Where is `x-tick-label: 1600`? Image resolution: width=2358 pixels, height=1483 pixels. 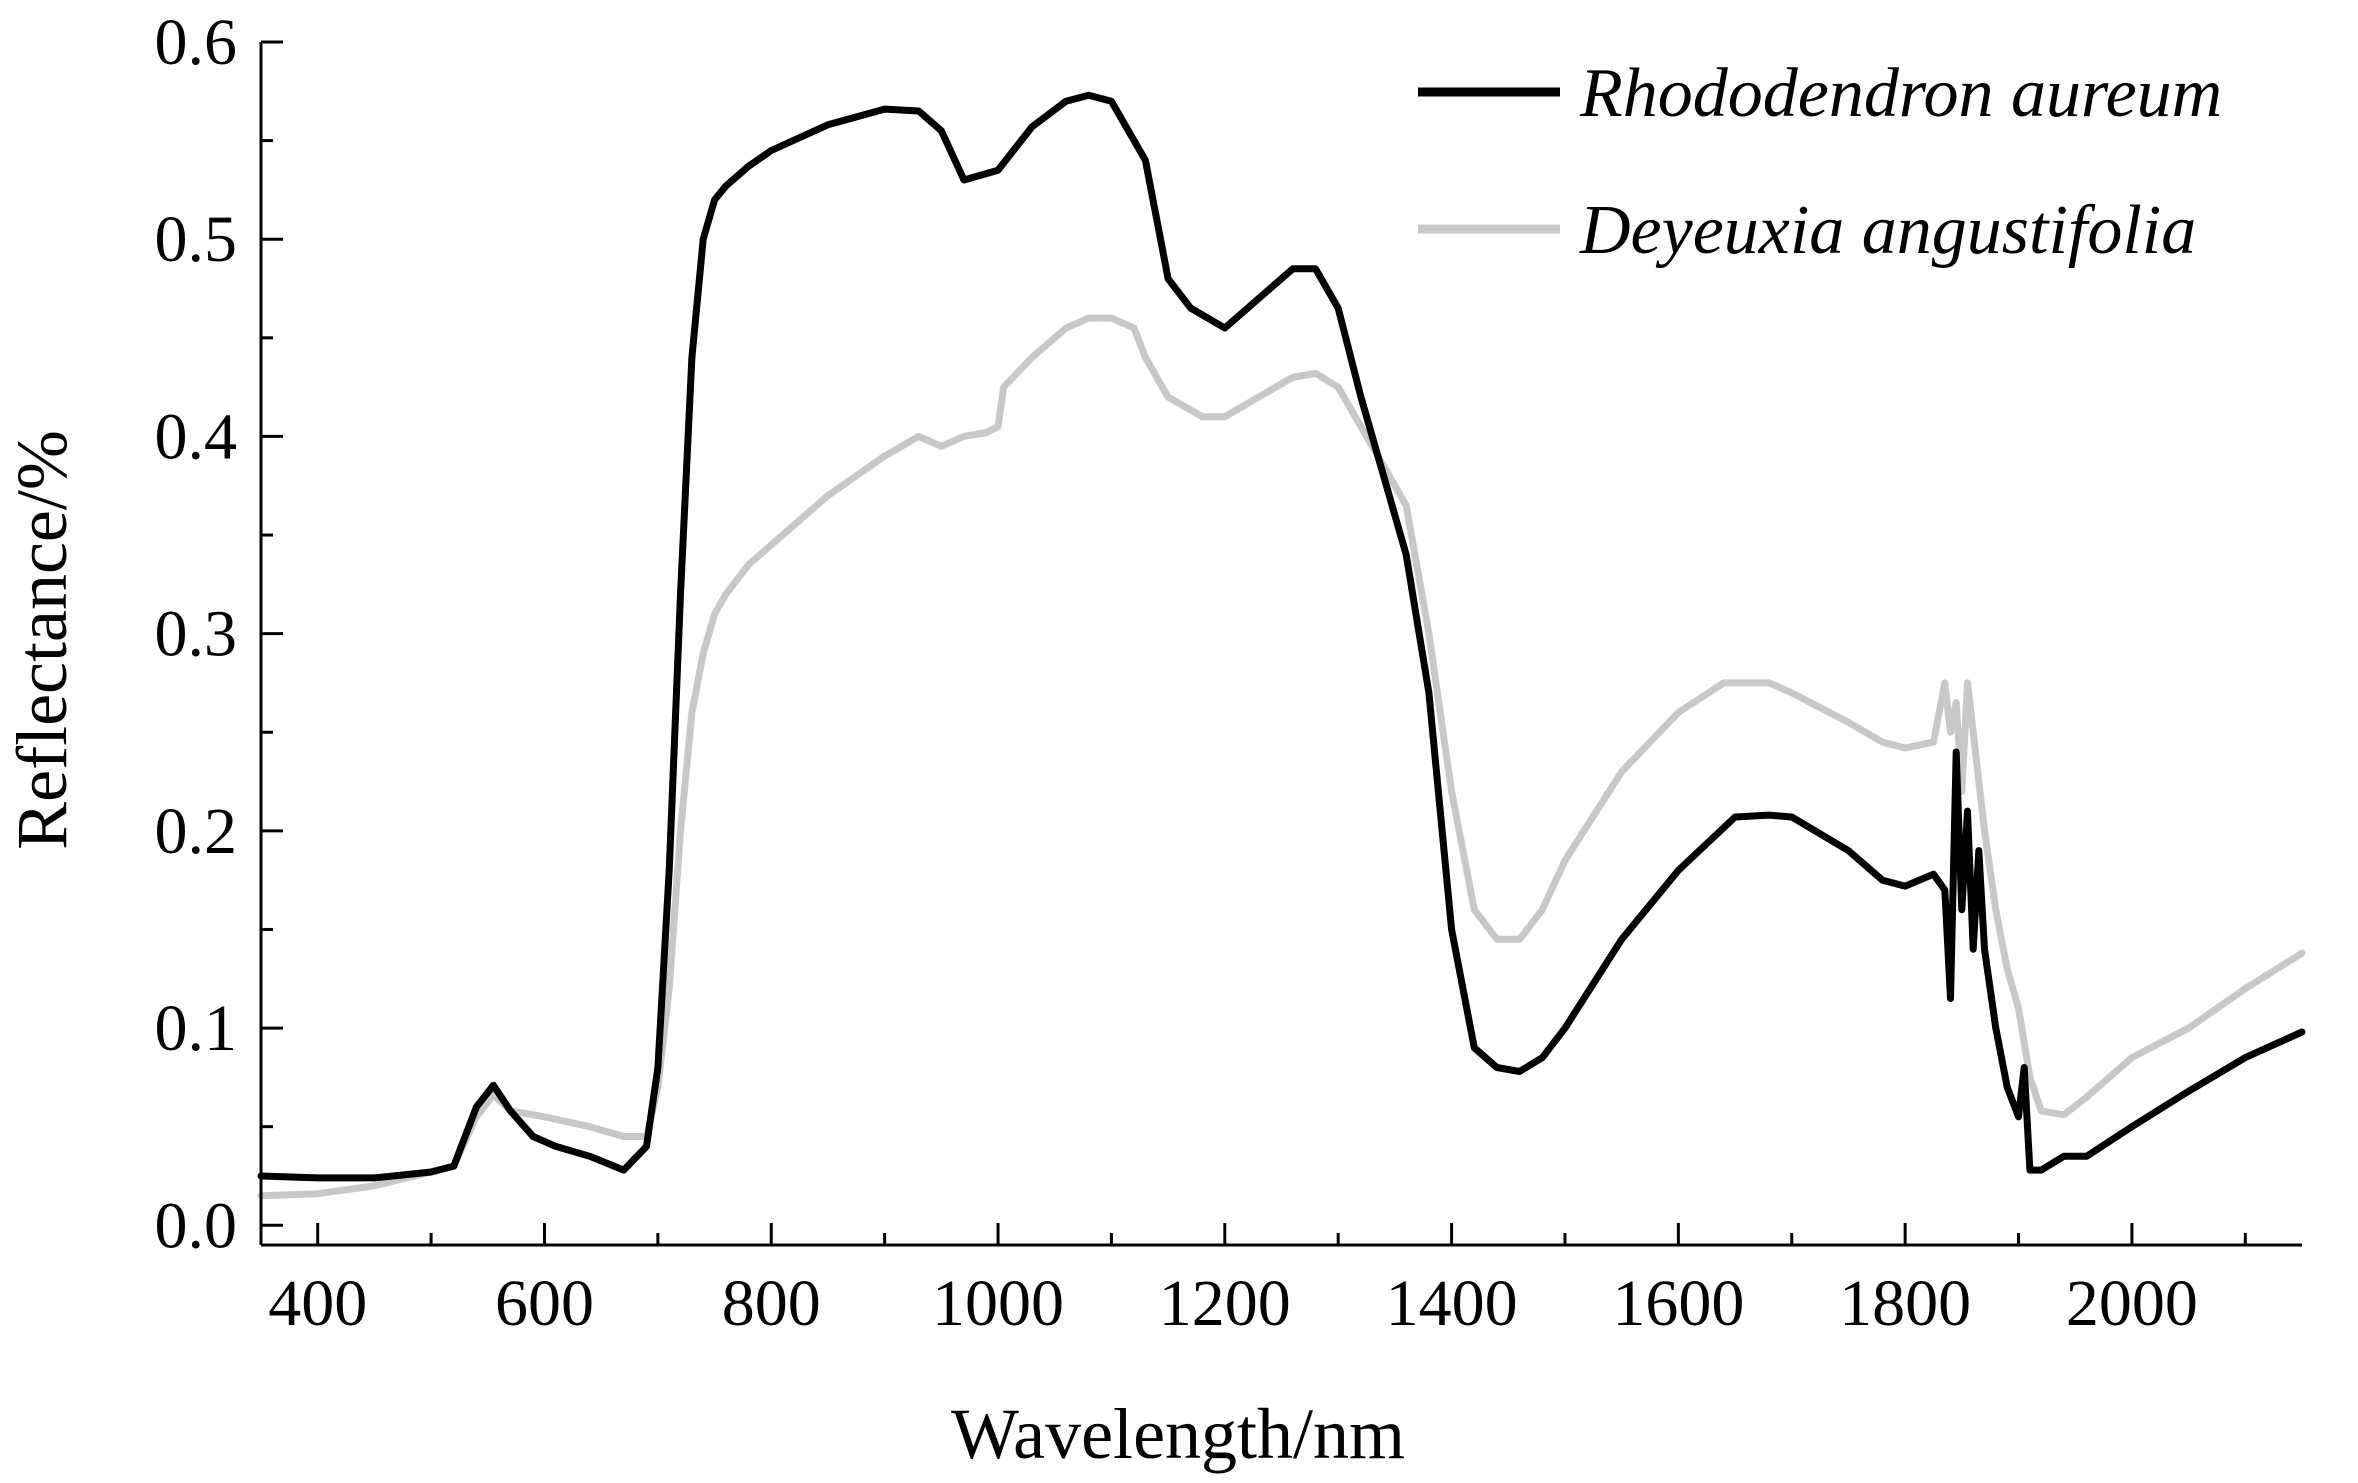
x-tick-label: 1600 is located at coordinates (1678, 1303).